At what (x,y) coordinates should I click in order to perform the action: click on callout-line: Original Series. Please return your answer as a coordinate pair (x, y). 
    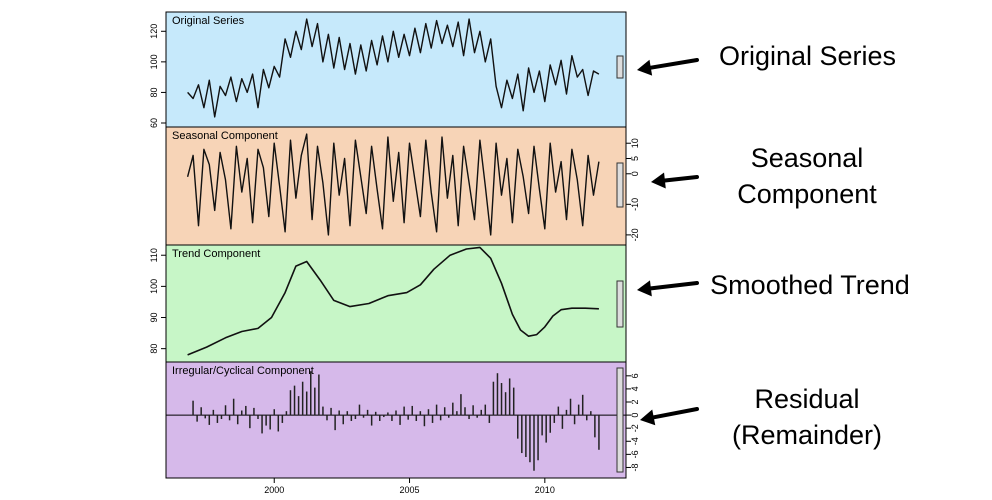
    Looking at the image, I should click on (807, 56).